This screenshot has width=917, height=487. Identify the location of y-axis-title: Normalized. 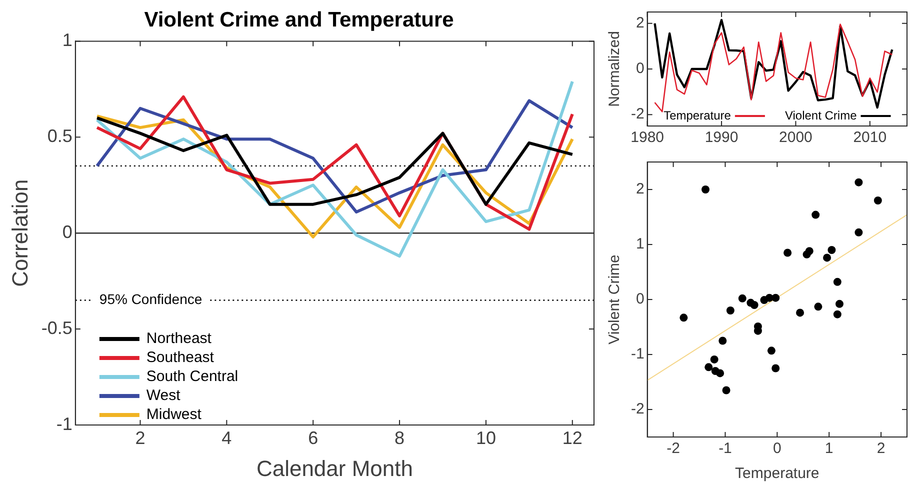
(615, 69).